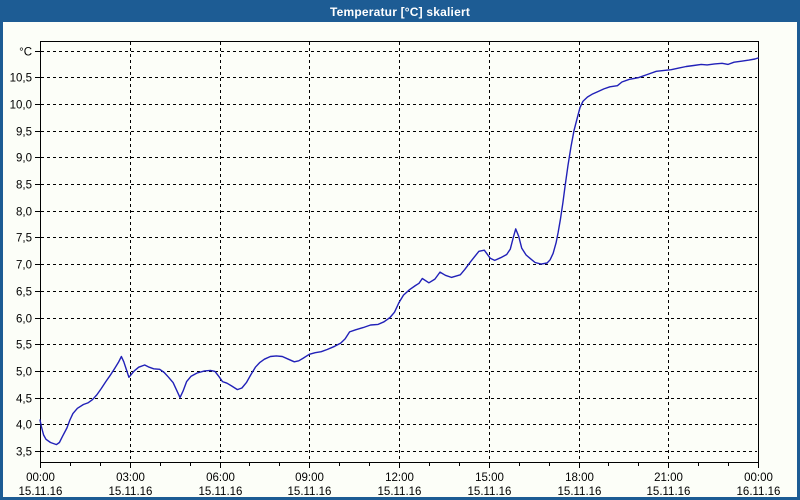 The width and height of the screenshot is (800, 500). Describe the element at coordinates (24, 133) in the screenshot. I see `y-tick-label: 9,5` at that location.